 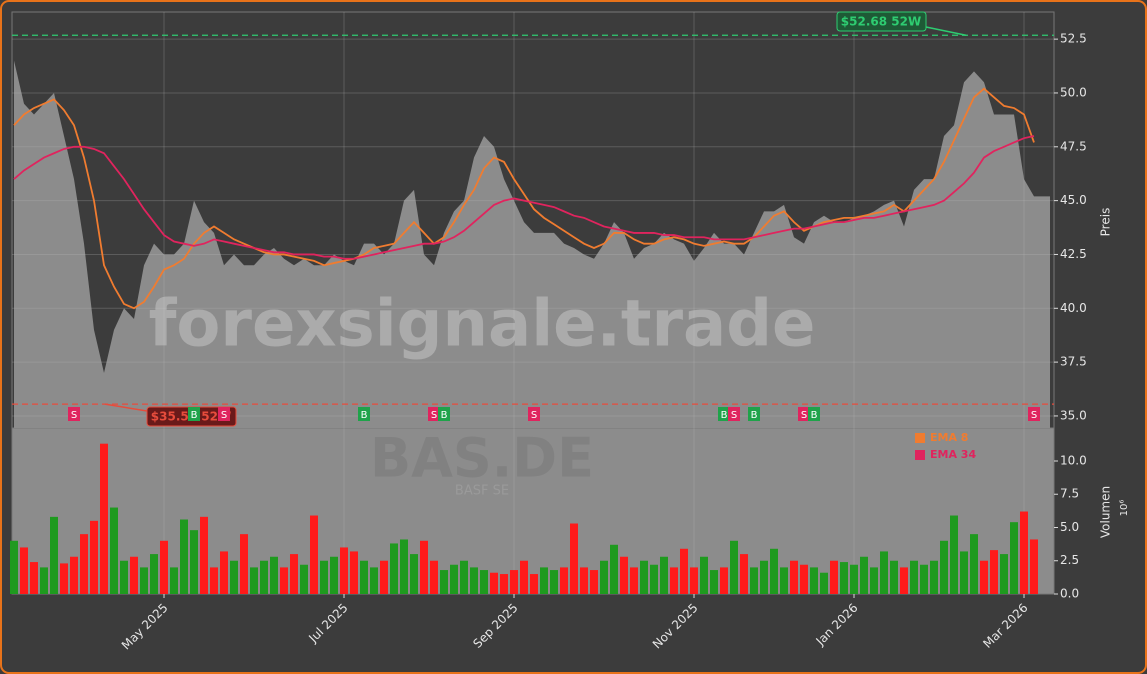 What do you see at coordinates (1106, 512) in the screenshot?
I see `y-axis-title: Volumen` at bounding box center [1106, 512].